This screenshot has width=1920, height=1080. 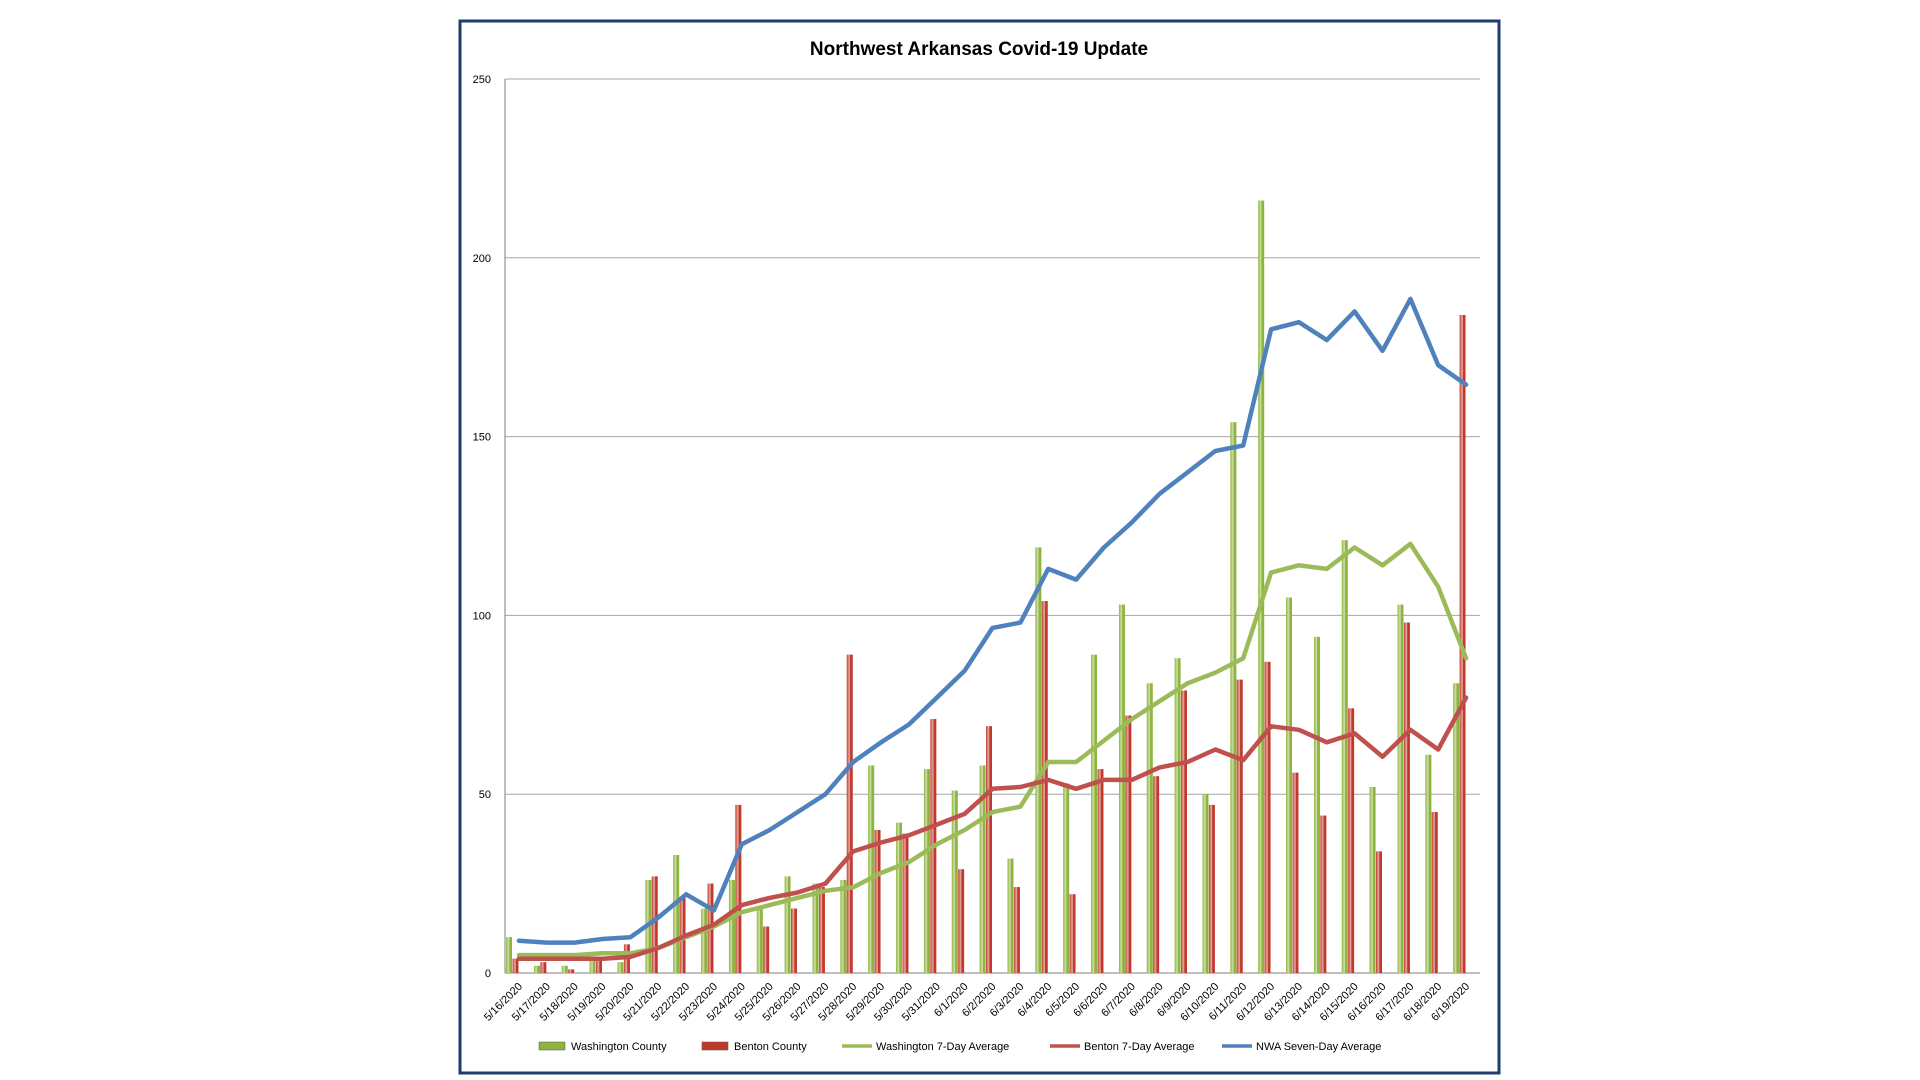 I want to click on y-tick-label: 100, so click(x=482, y=616).